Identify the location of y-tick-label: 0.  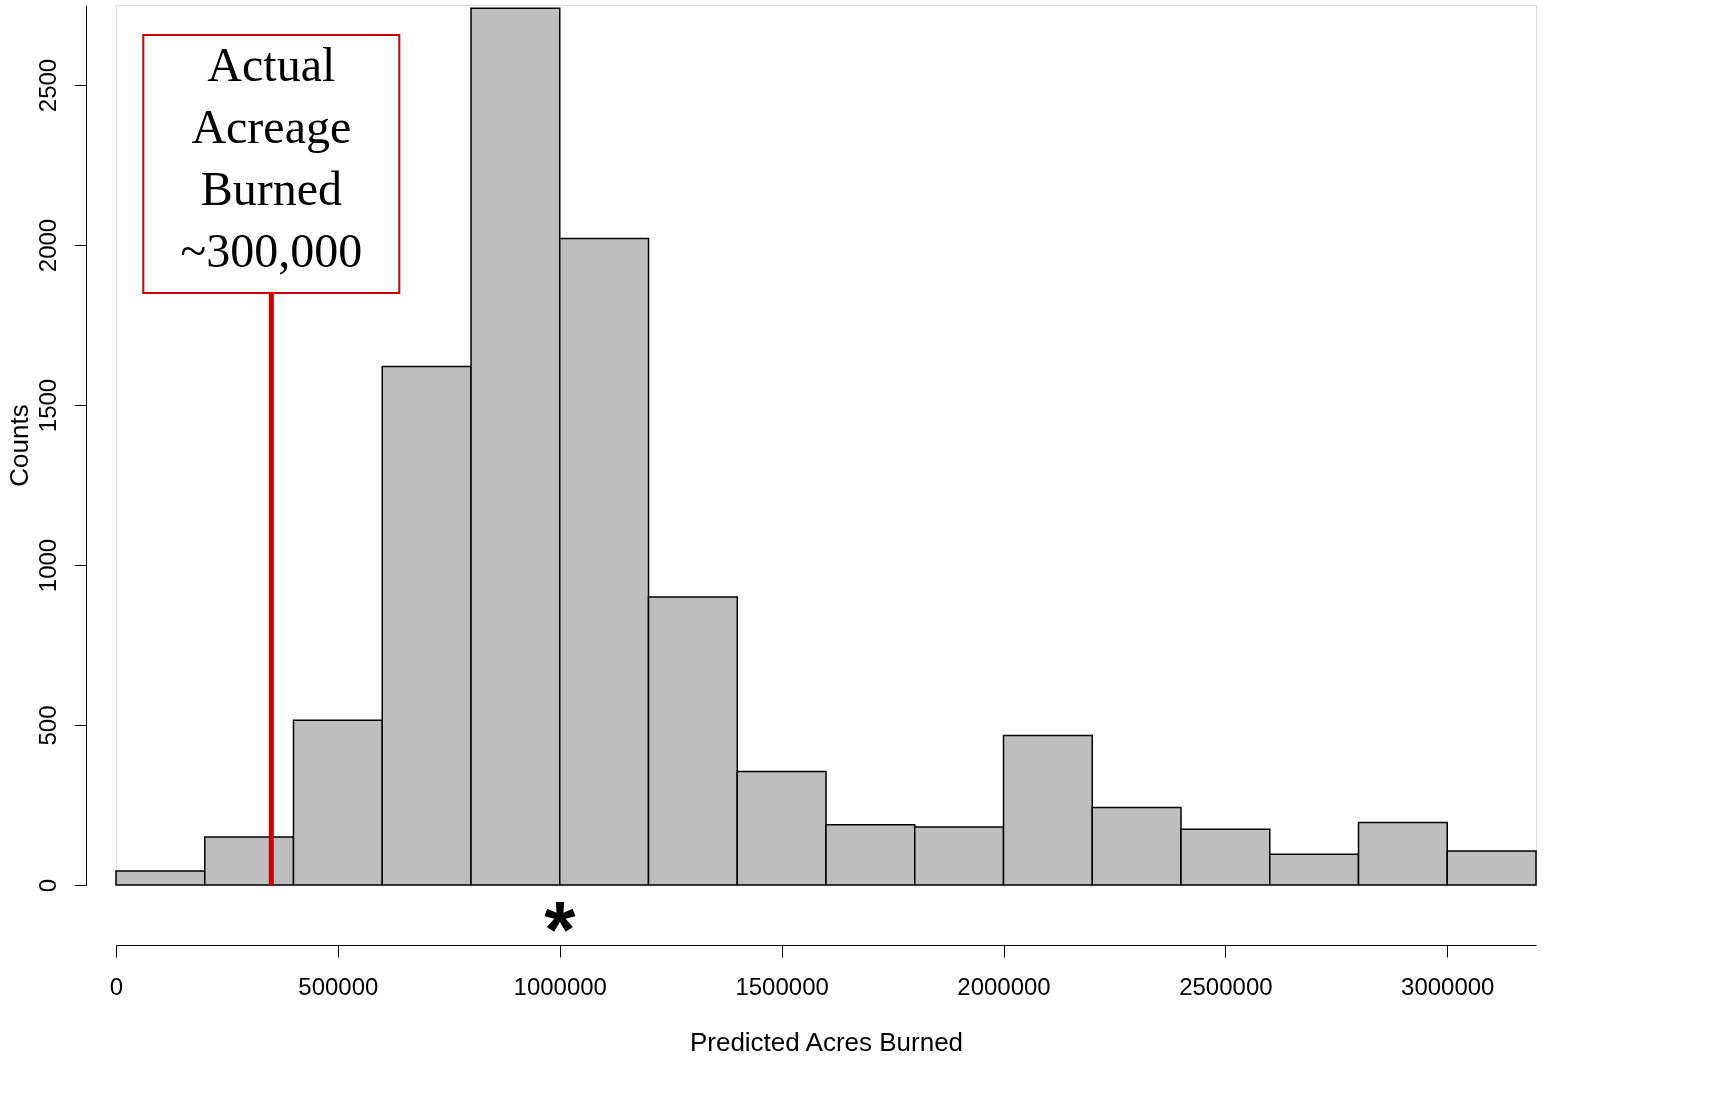
(47, 885).